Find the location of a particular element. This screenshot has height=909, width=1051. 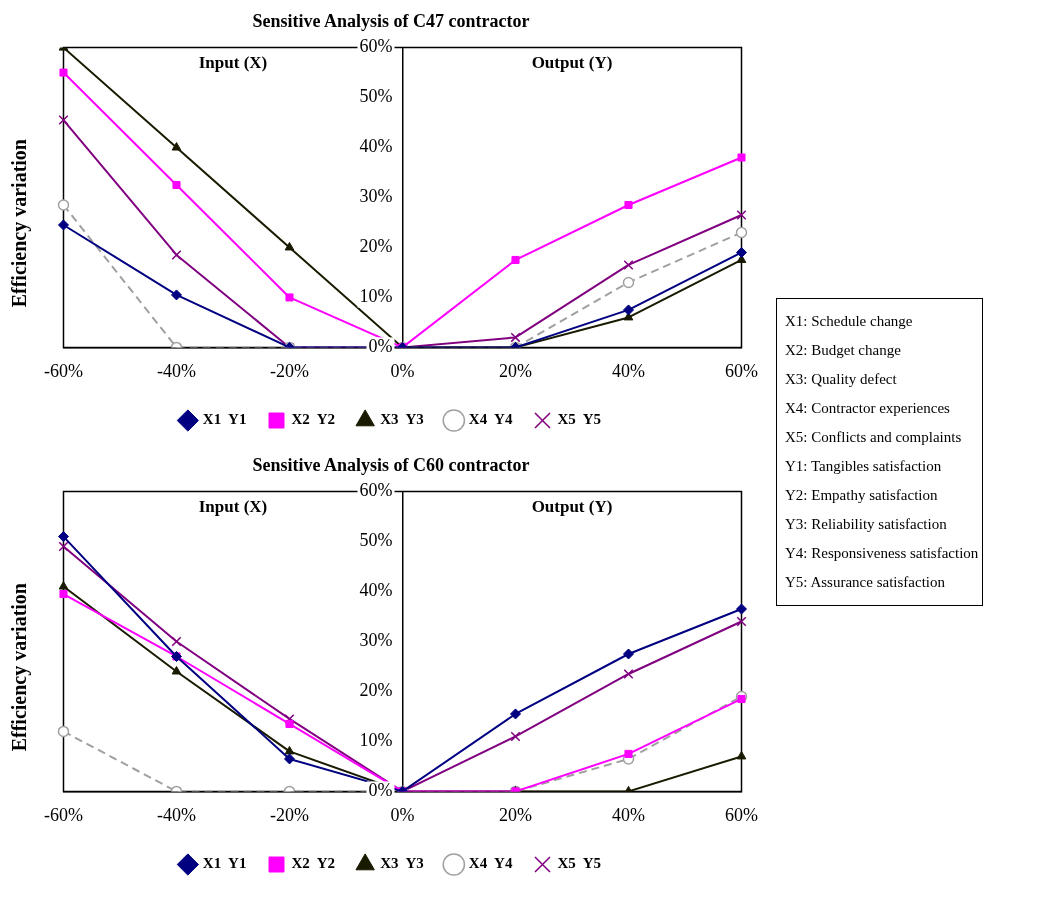

chart-title: Sensitive Analysis of C60 contractor is located at coordinates (391, 465).